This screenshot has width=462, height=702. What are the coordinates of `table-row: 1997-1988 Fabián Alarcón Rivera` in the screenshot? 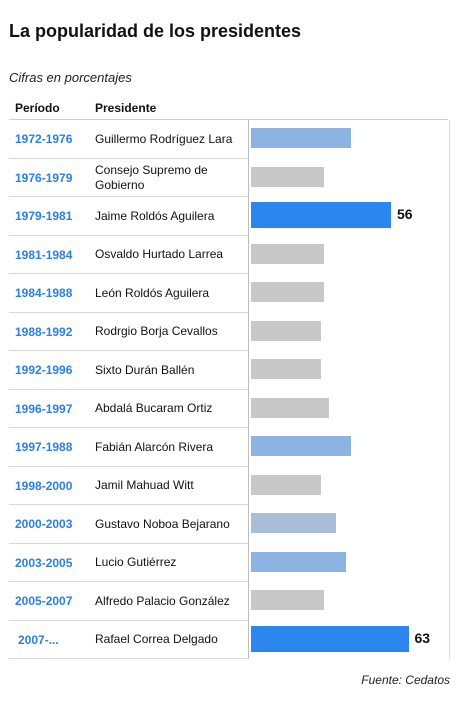 It's located at (231, 447).